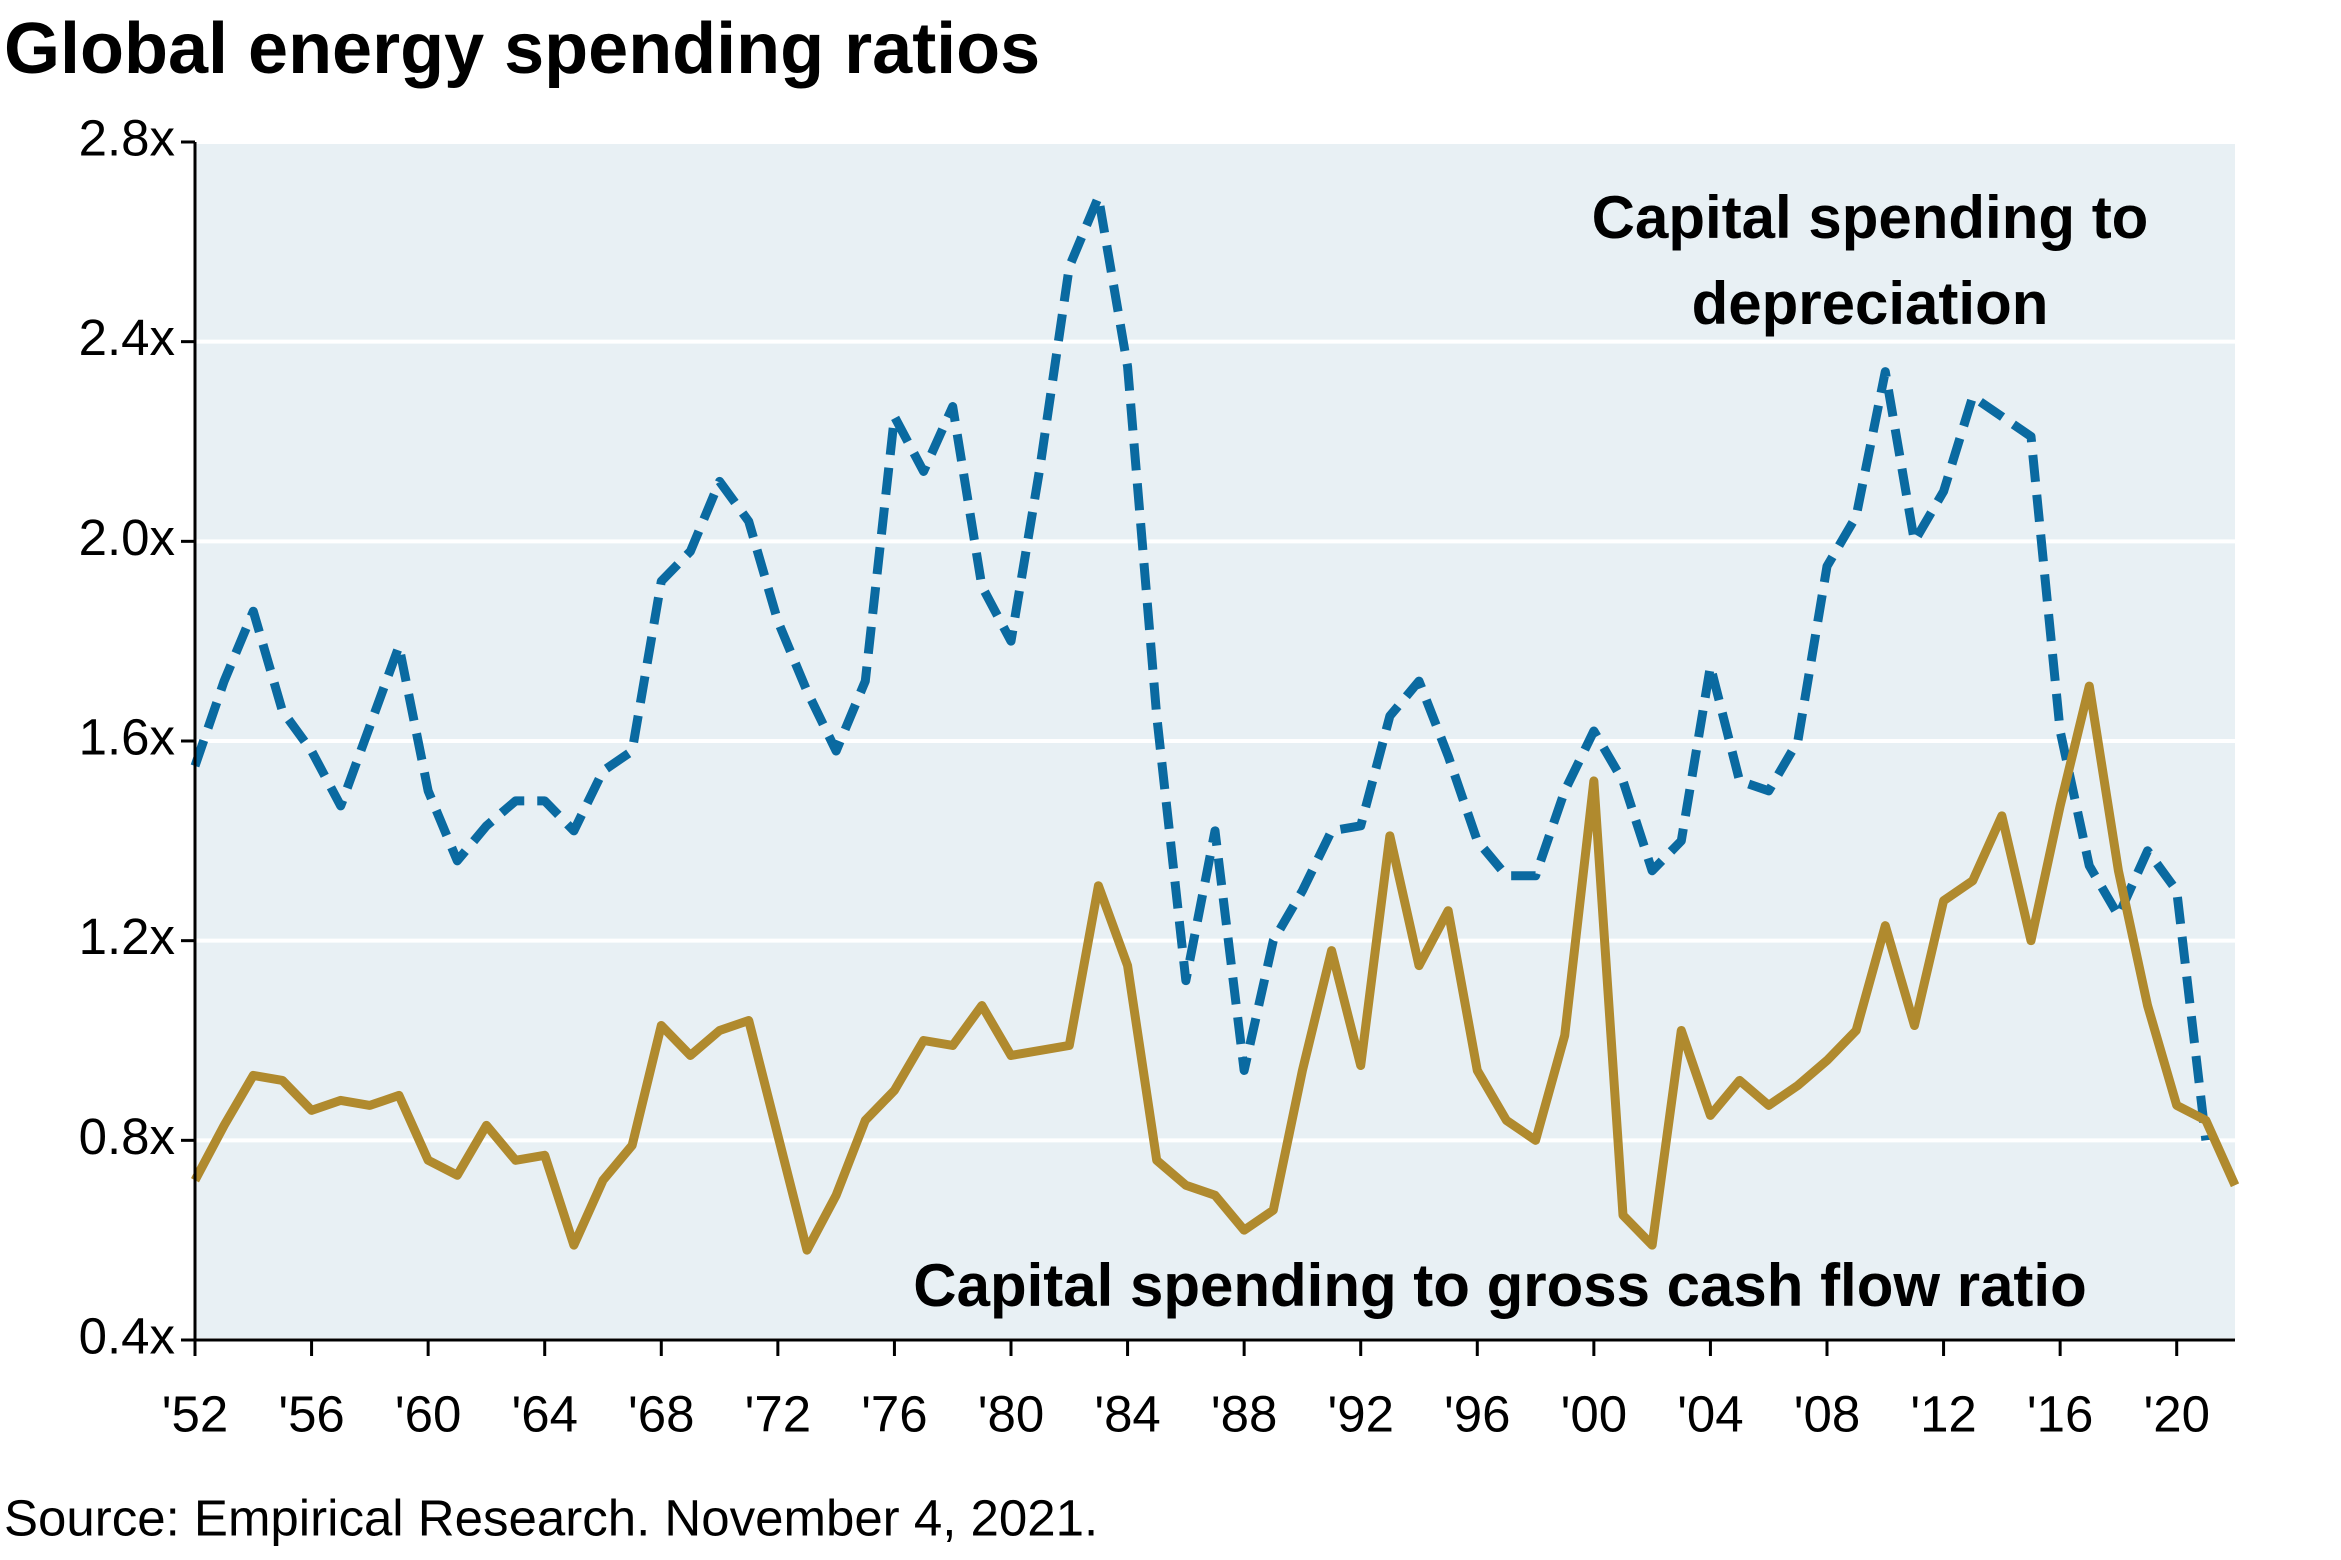 The height and width of the screenshot is (1560, 2341). Describe the element at coordinates (544, 1413) in the screenshot. I see `x-tick-label: '64` at that location.